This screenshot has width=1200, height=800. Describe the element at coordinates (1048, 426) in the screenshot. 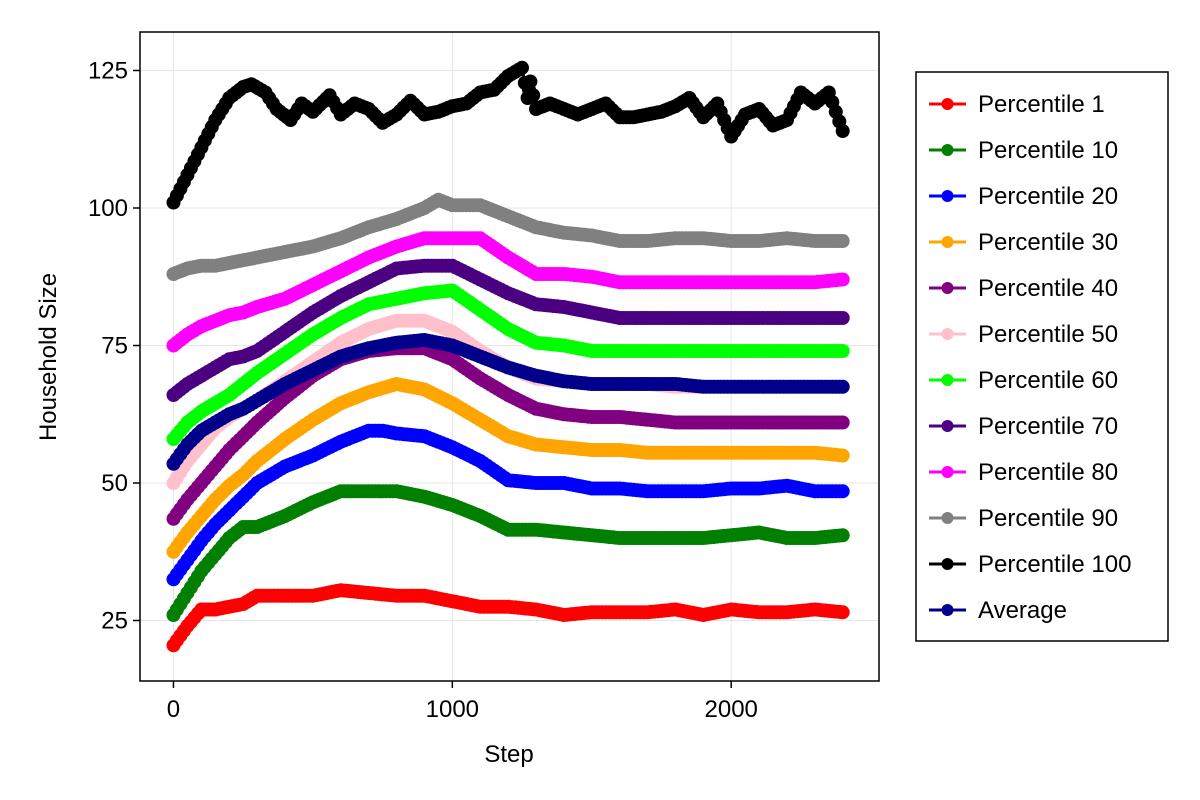

I see `legend-label: Percentile 70` at that location.